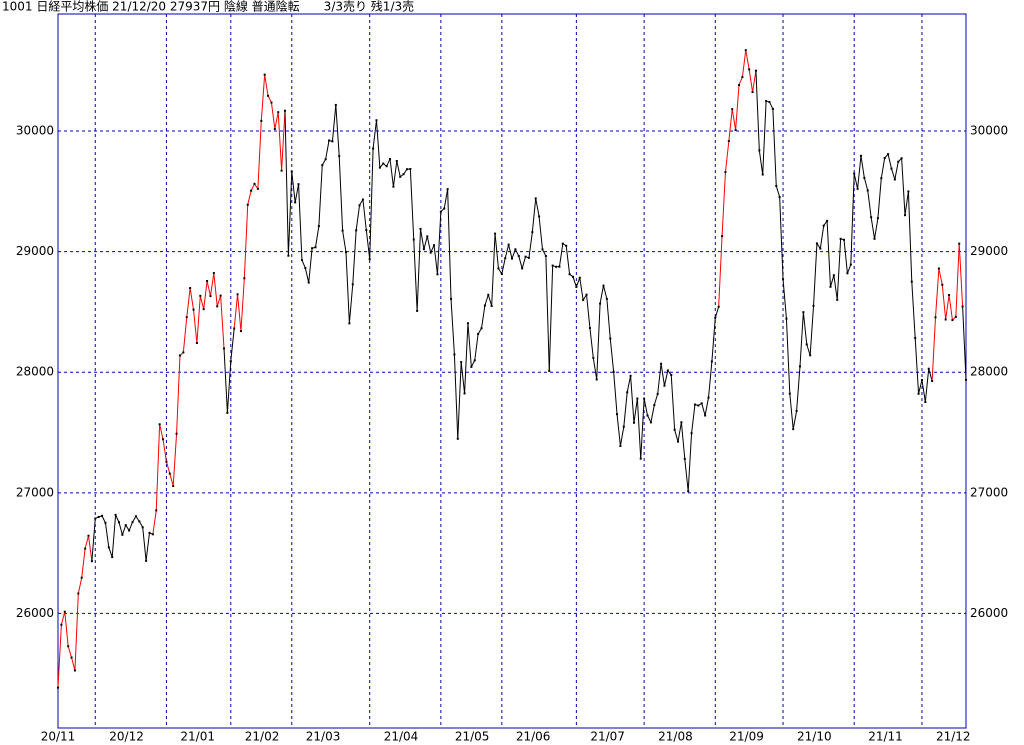 The image size is (1024, 745). What do you see at coordinates (989, 613) in the screenshot?
I see `y-tick-label-right: 26000` at bounding box center [989, 613].